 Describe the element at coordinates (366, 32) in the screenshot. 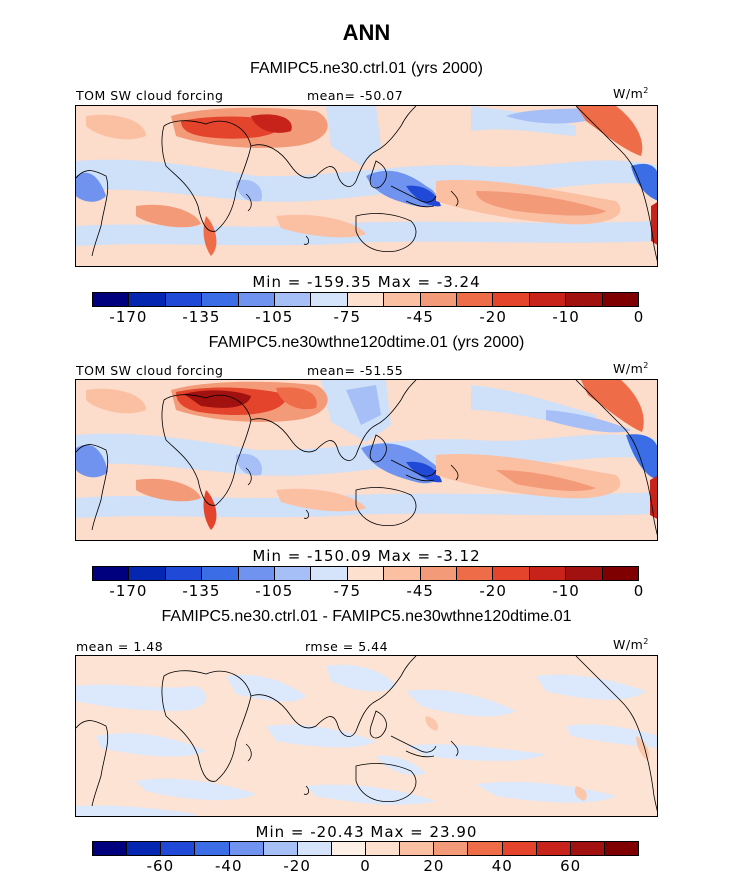

I see `figure-title: ANN` at that location.